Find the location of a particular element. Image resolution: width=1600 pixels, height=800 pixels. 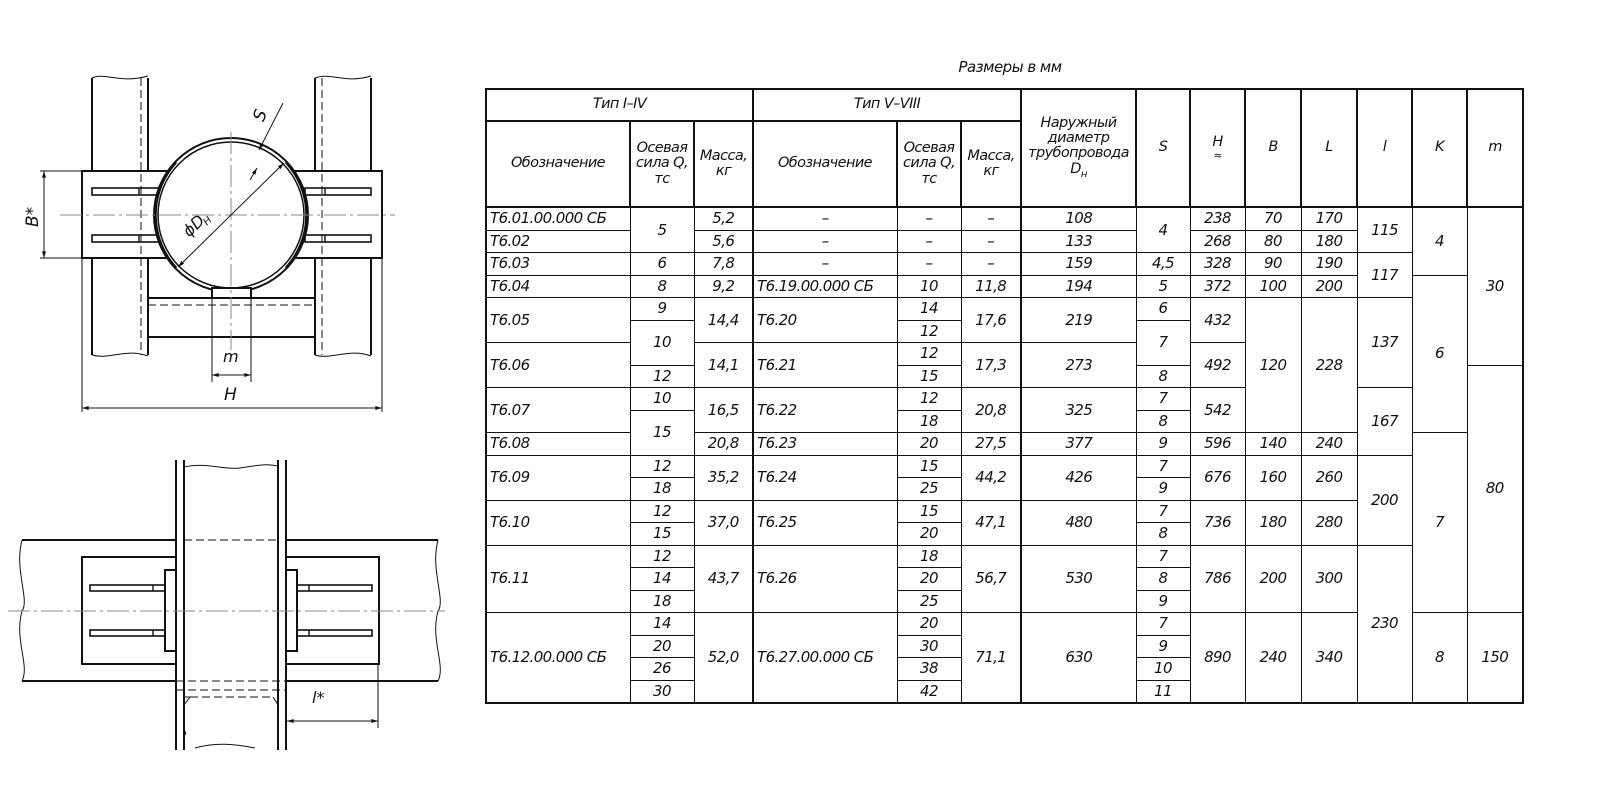

table-row: Т6.09 12 35,2 Т6.24 15 44,2 426 7 676 160 260 200 is located at coordinates (1004, 500).